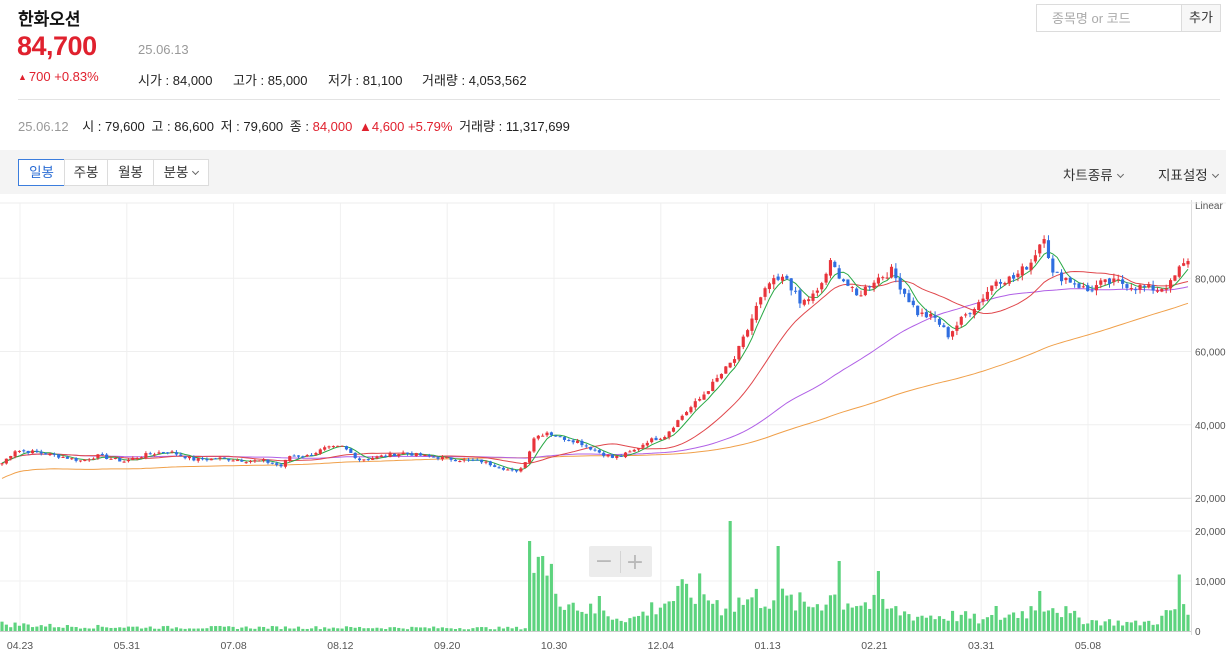 This screenshot has height=655, width=1226. What do you see at coordinates (41, 172) in the screenshot?
I see `tab-daily: 일봉` at bounding box center [41, 172].